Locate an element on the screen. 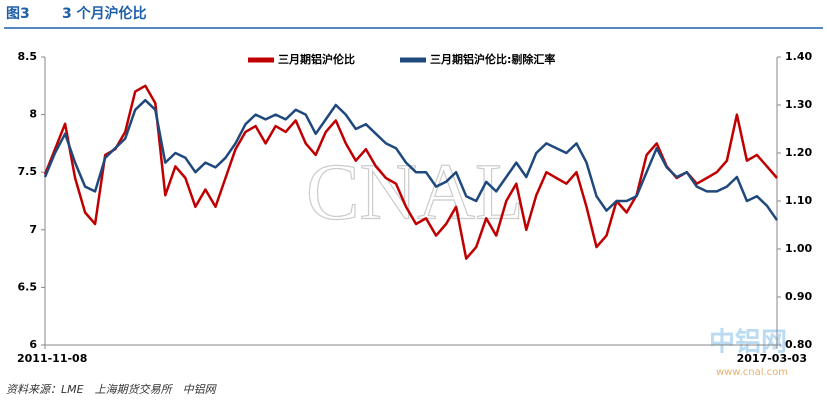 The height and width of the screenshot is (403, 827). y2-tick-label: 1.10 is located at coordinates (798, 200).